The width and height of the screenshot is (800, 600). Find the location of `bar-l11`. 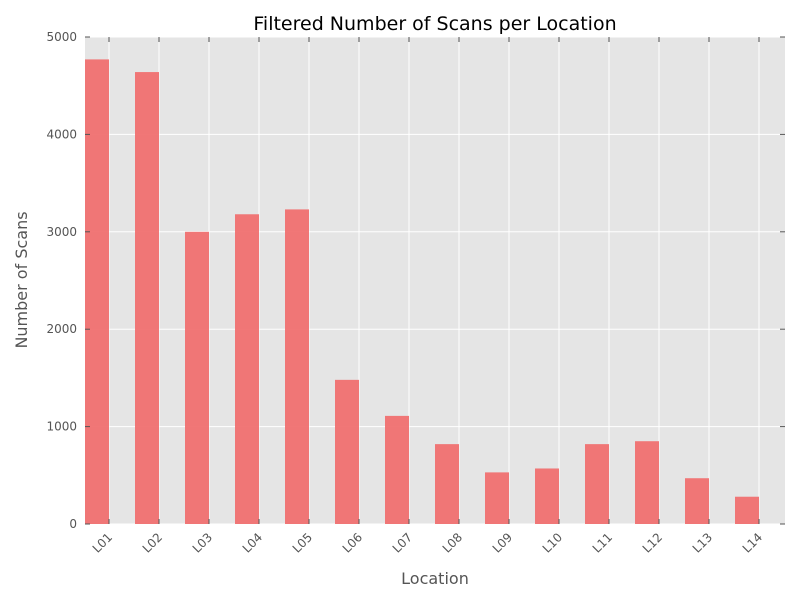

bar-l11 is located at coordinates (597, 484).